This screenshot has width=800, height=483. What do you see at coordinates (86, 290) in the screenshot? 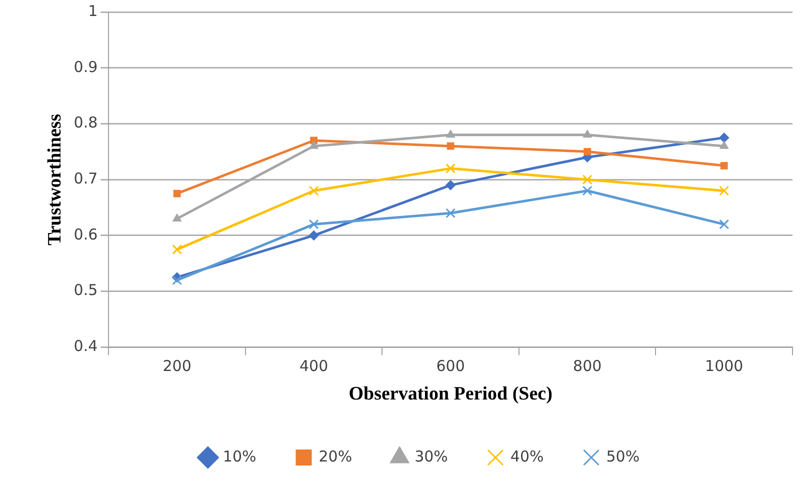
I see `y-tick-label: 0.5` at bounding box center [86, 290].